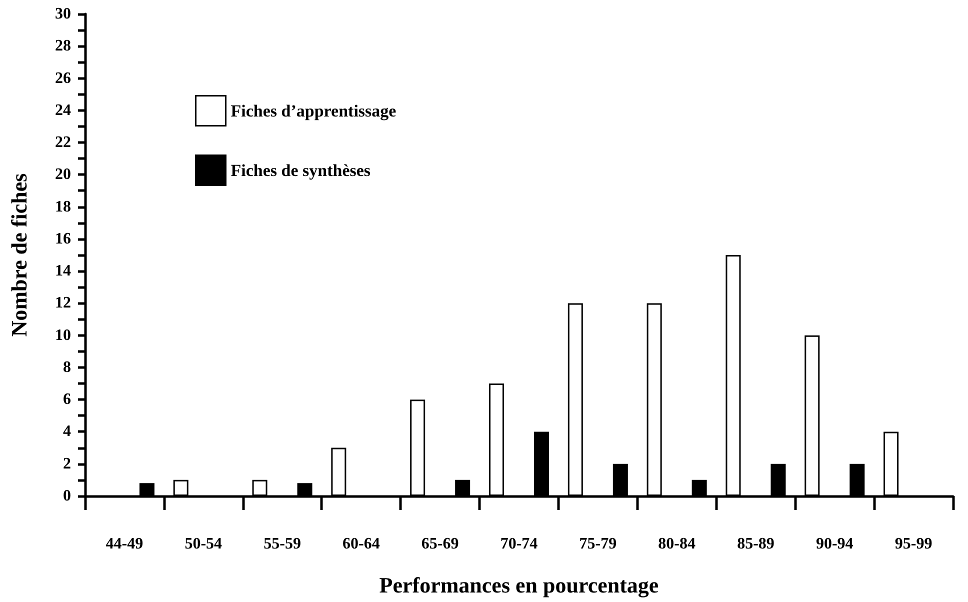  Describe the element at coordinates (835, 544) in the screenshot. I see `x-tick-label: 90-94` at that location.